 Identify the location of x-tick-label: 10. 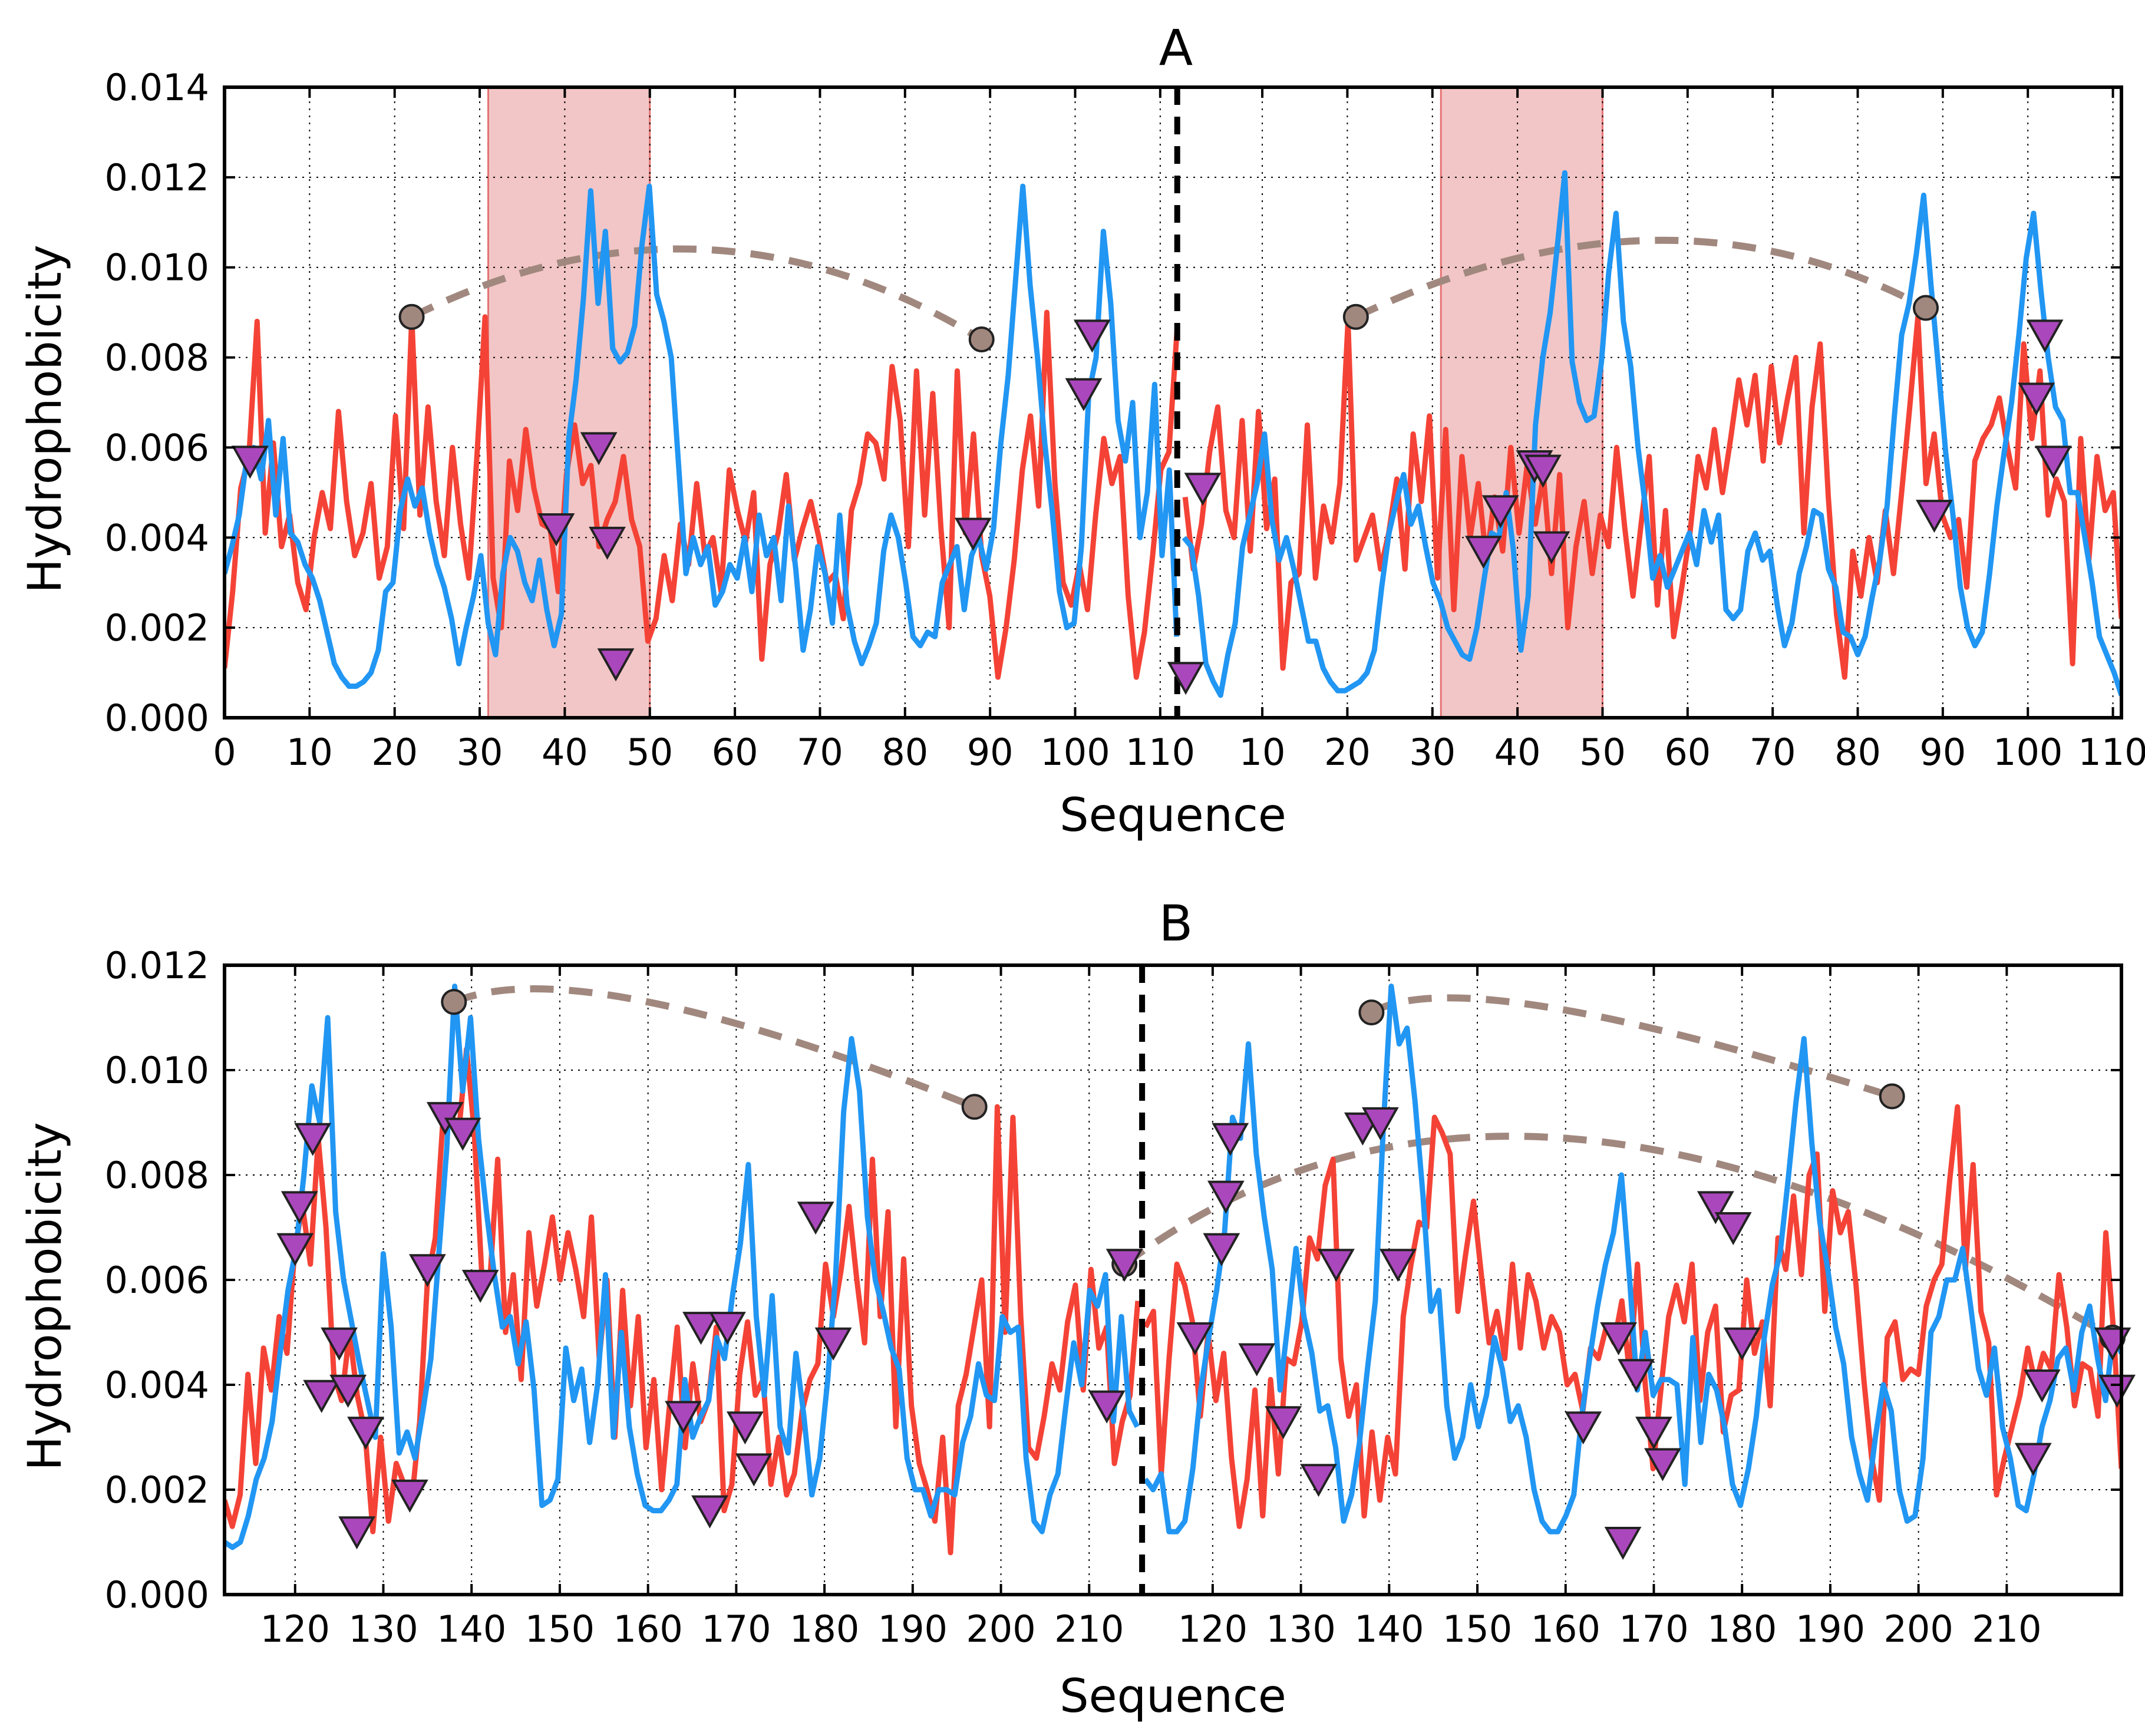
(1262, 752).